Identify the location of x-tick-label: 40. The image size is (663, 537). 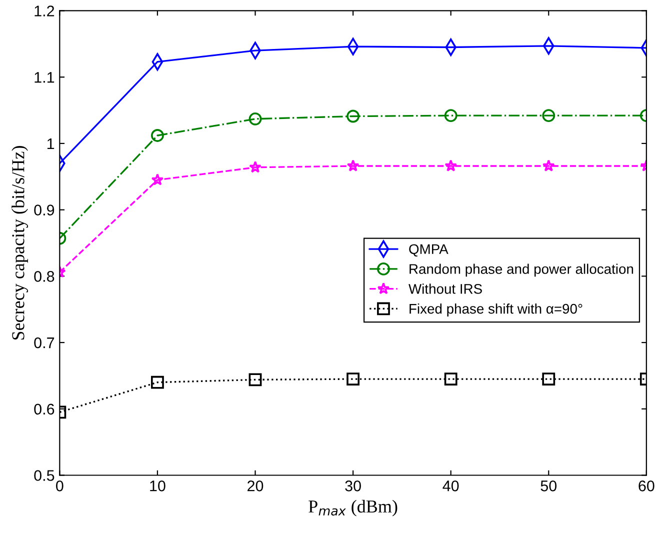
(450, 486).